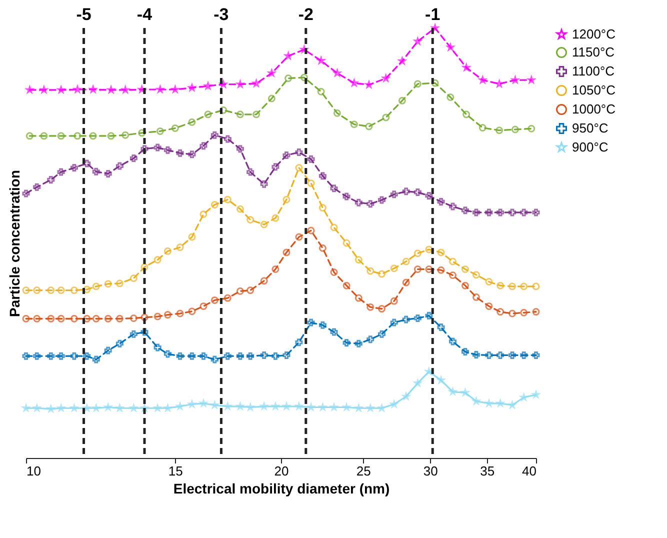 The image size is (667, 538). I want to click on text: -2, so click(306, 14).